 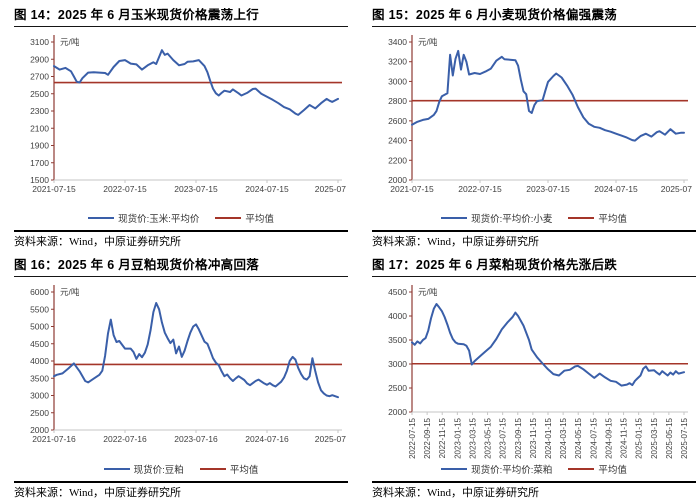 What do you see at coordinates (39, 146) in the screenshot?
I see `svg-text: 1900` at bounding box center [39, 146].